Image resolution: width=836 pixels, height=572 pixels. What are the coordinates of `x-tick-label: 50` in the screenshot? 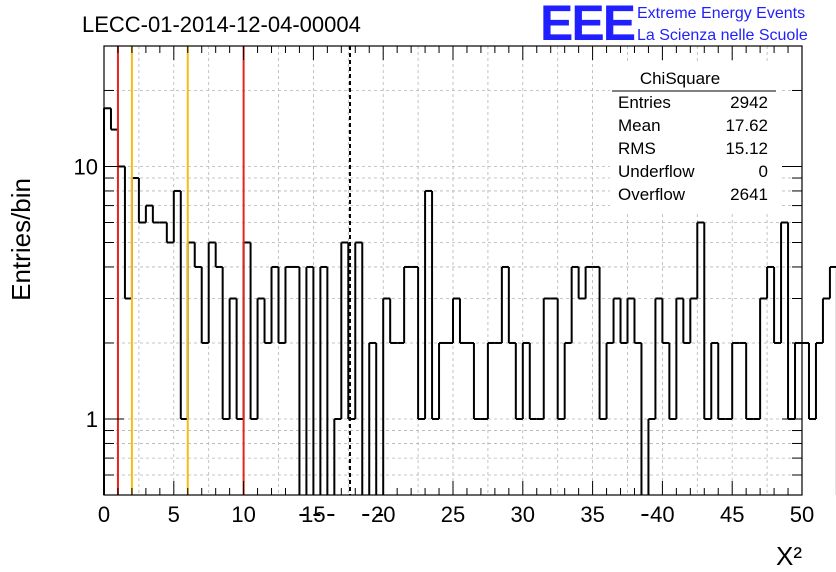 It's located at (802, 514).